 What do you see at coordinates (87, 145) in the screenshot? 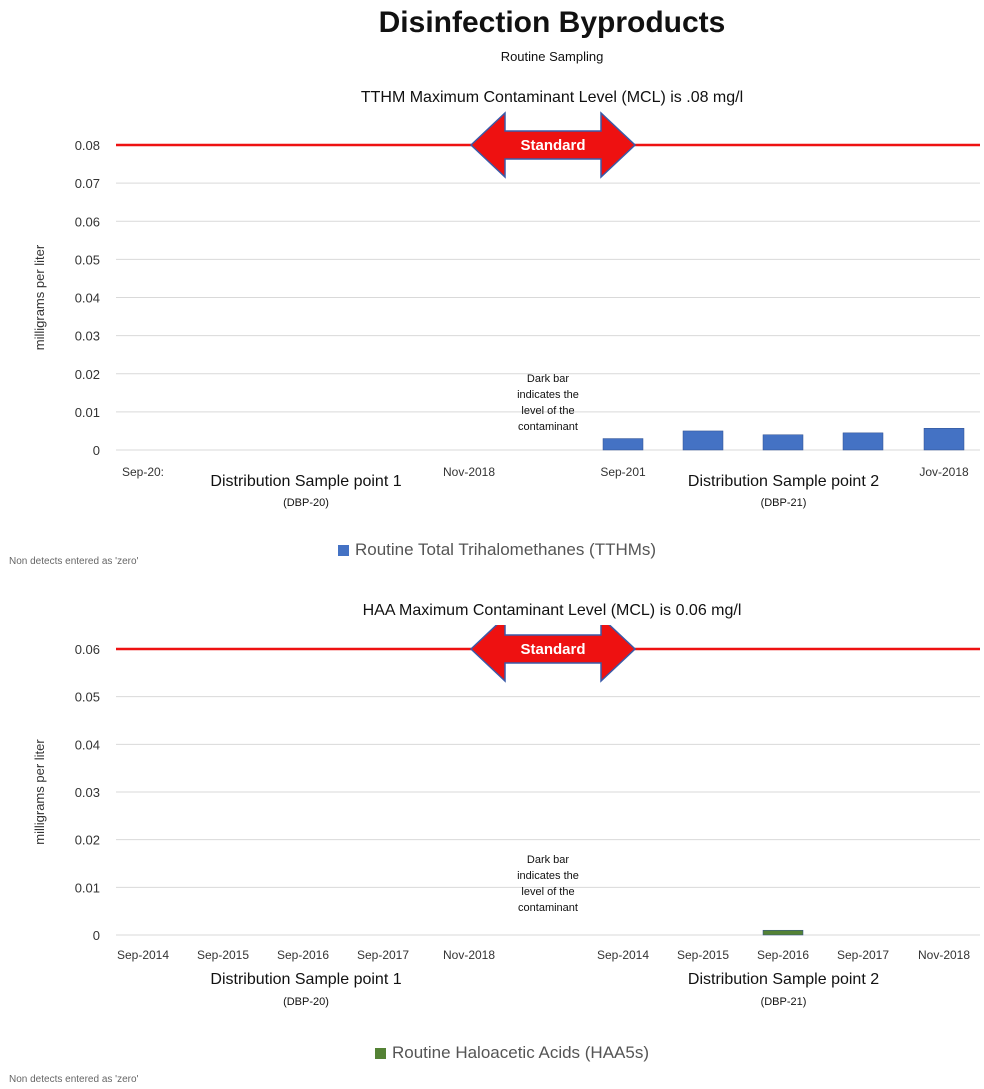
I see `y-tick-label: 0.08` at bounding box center [87, 145].